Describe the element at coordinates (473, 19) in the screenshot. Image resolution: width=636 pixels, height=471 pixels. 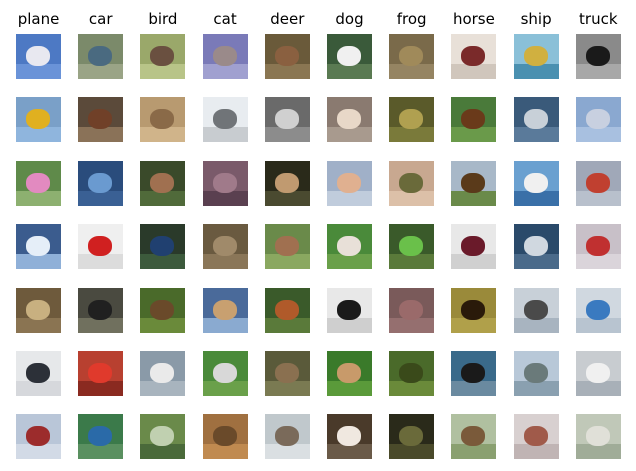
I see `column-title-horse: horse` at that location.